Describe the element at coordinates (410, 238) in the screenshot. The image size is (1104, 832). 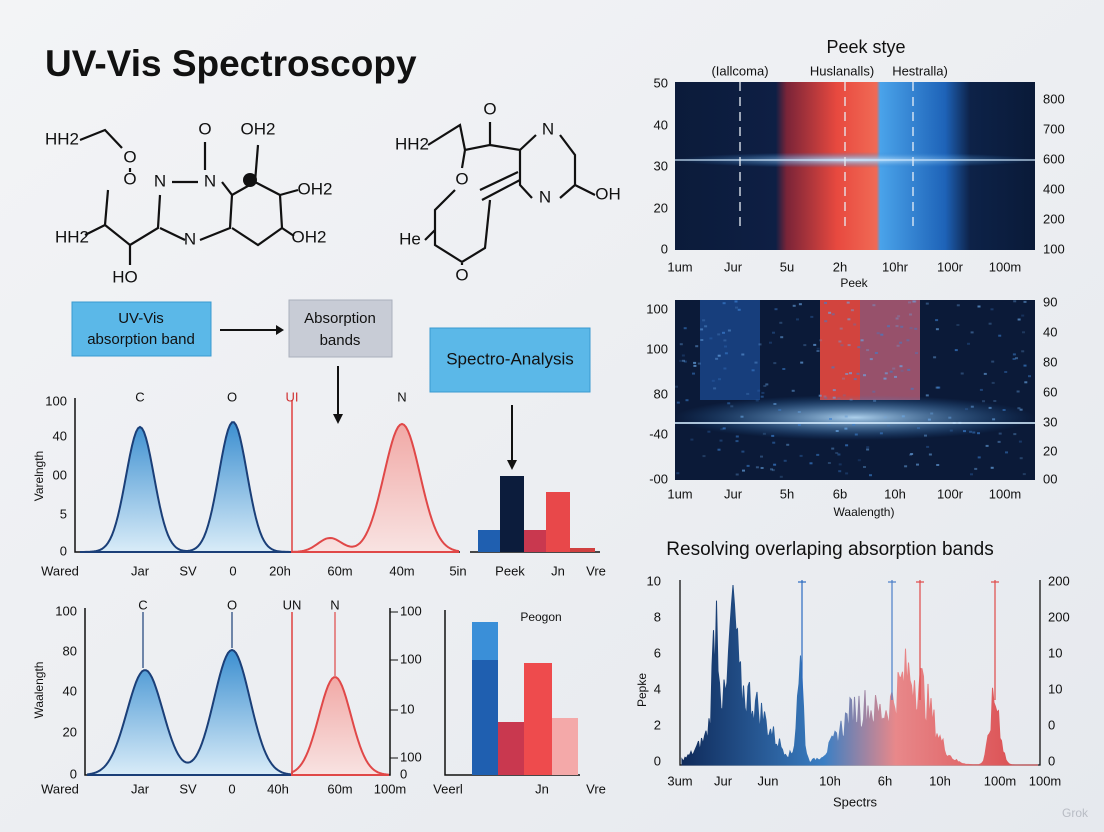
I see `atom-label: He` at that location.